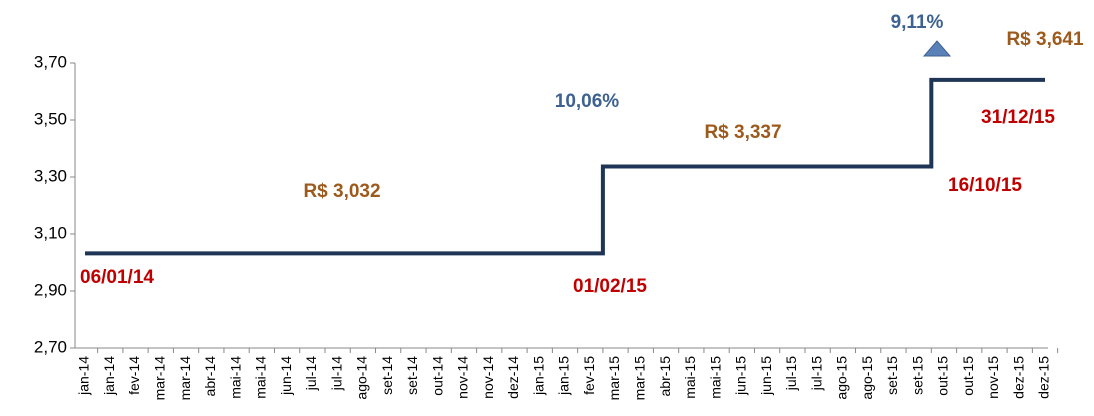  Describe the element at coordinates (993, 377) in the screenshot. I see `x-tick-label: nov-15` at that location.